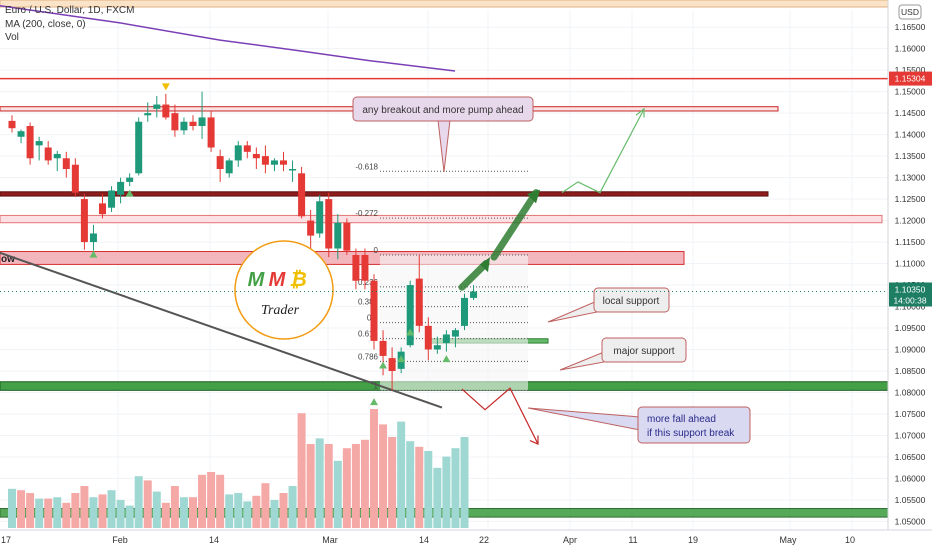 Image resolution: width=932 pixels, height=550 pixels. What do you see at coordinates (368, 356) in the screenshot?
I see `fib-label: 0.786` at bounding box center [368, 356].